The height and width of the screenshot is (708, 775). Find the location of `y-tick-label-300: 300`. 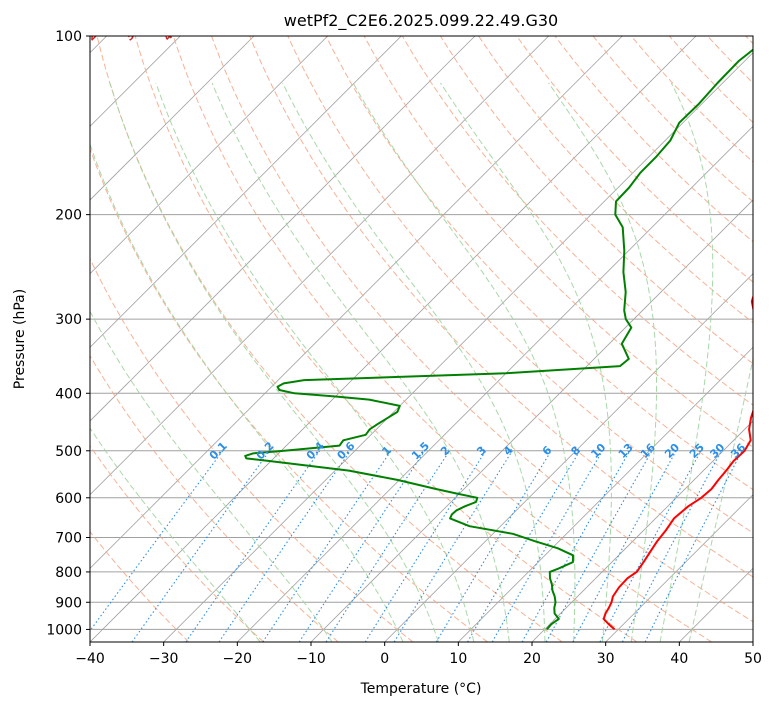

y-tick-label-300: 300 is located at coordinates (68, 320).